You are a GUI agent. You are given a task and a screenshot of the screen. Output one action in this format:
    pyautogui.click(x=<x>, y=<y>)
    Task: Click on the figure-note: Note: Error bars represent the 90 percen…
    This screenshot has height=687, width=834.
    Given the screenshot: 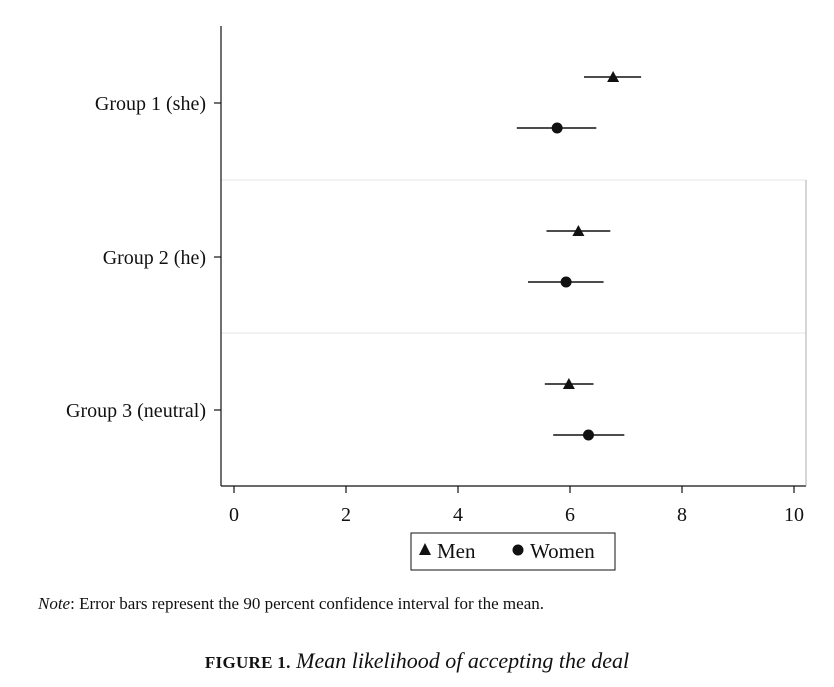 What is the action you would take?
    pyautogui.click(x=291, y=604)
    